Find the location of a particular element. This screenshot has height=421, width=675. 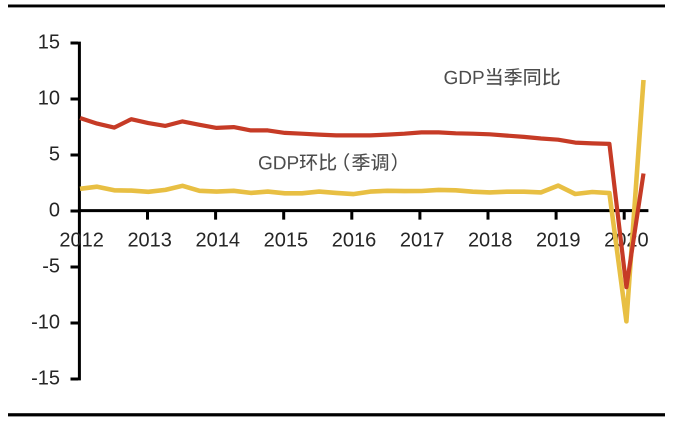

svg-text: 2016 is located at coordinates (354, 241).